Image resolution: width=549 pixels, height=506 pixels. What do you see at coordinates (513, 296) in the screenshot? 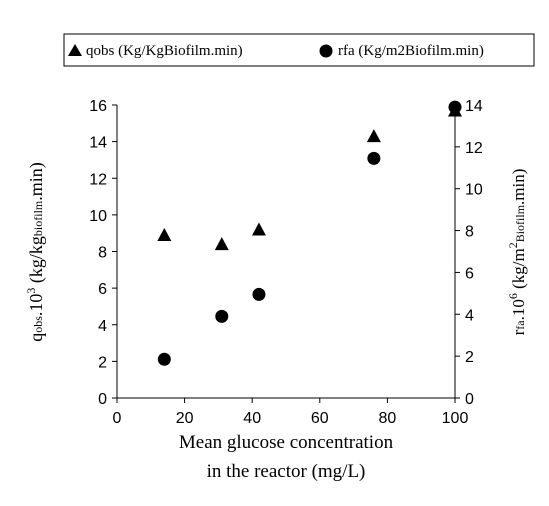
I see `y-right-label-exp: 6` at bounding box center [513, 296].